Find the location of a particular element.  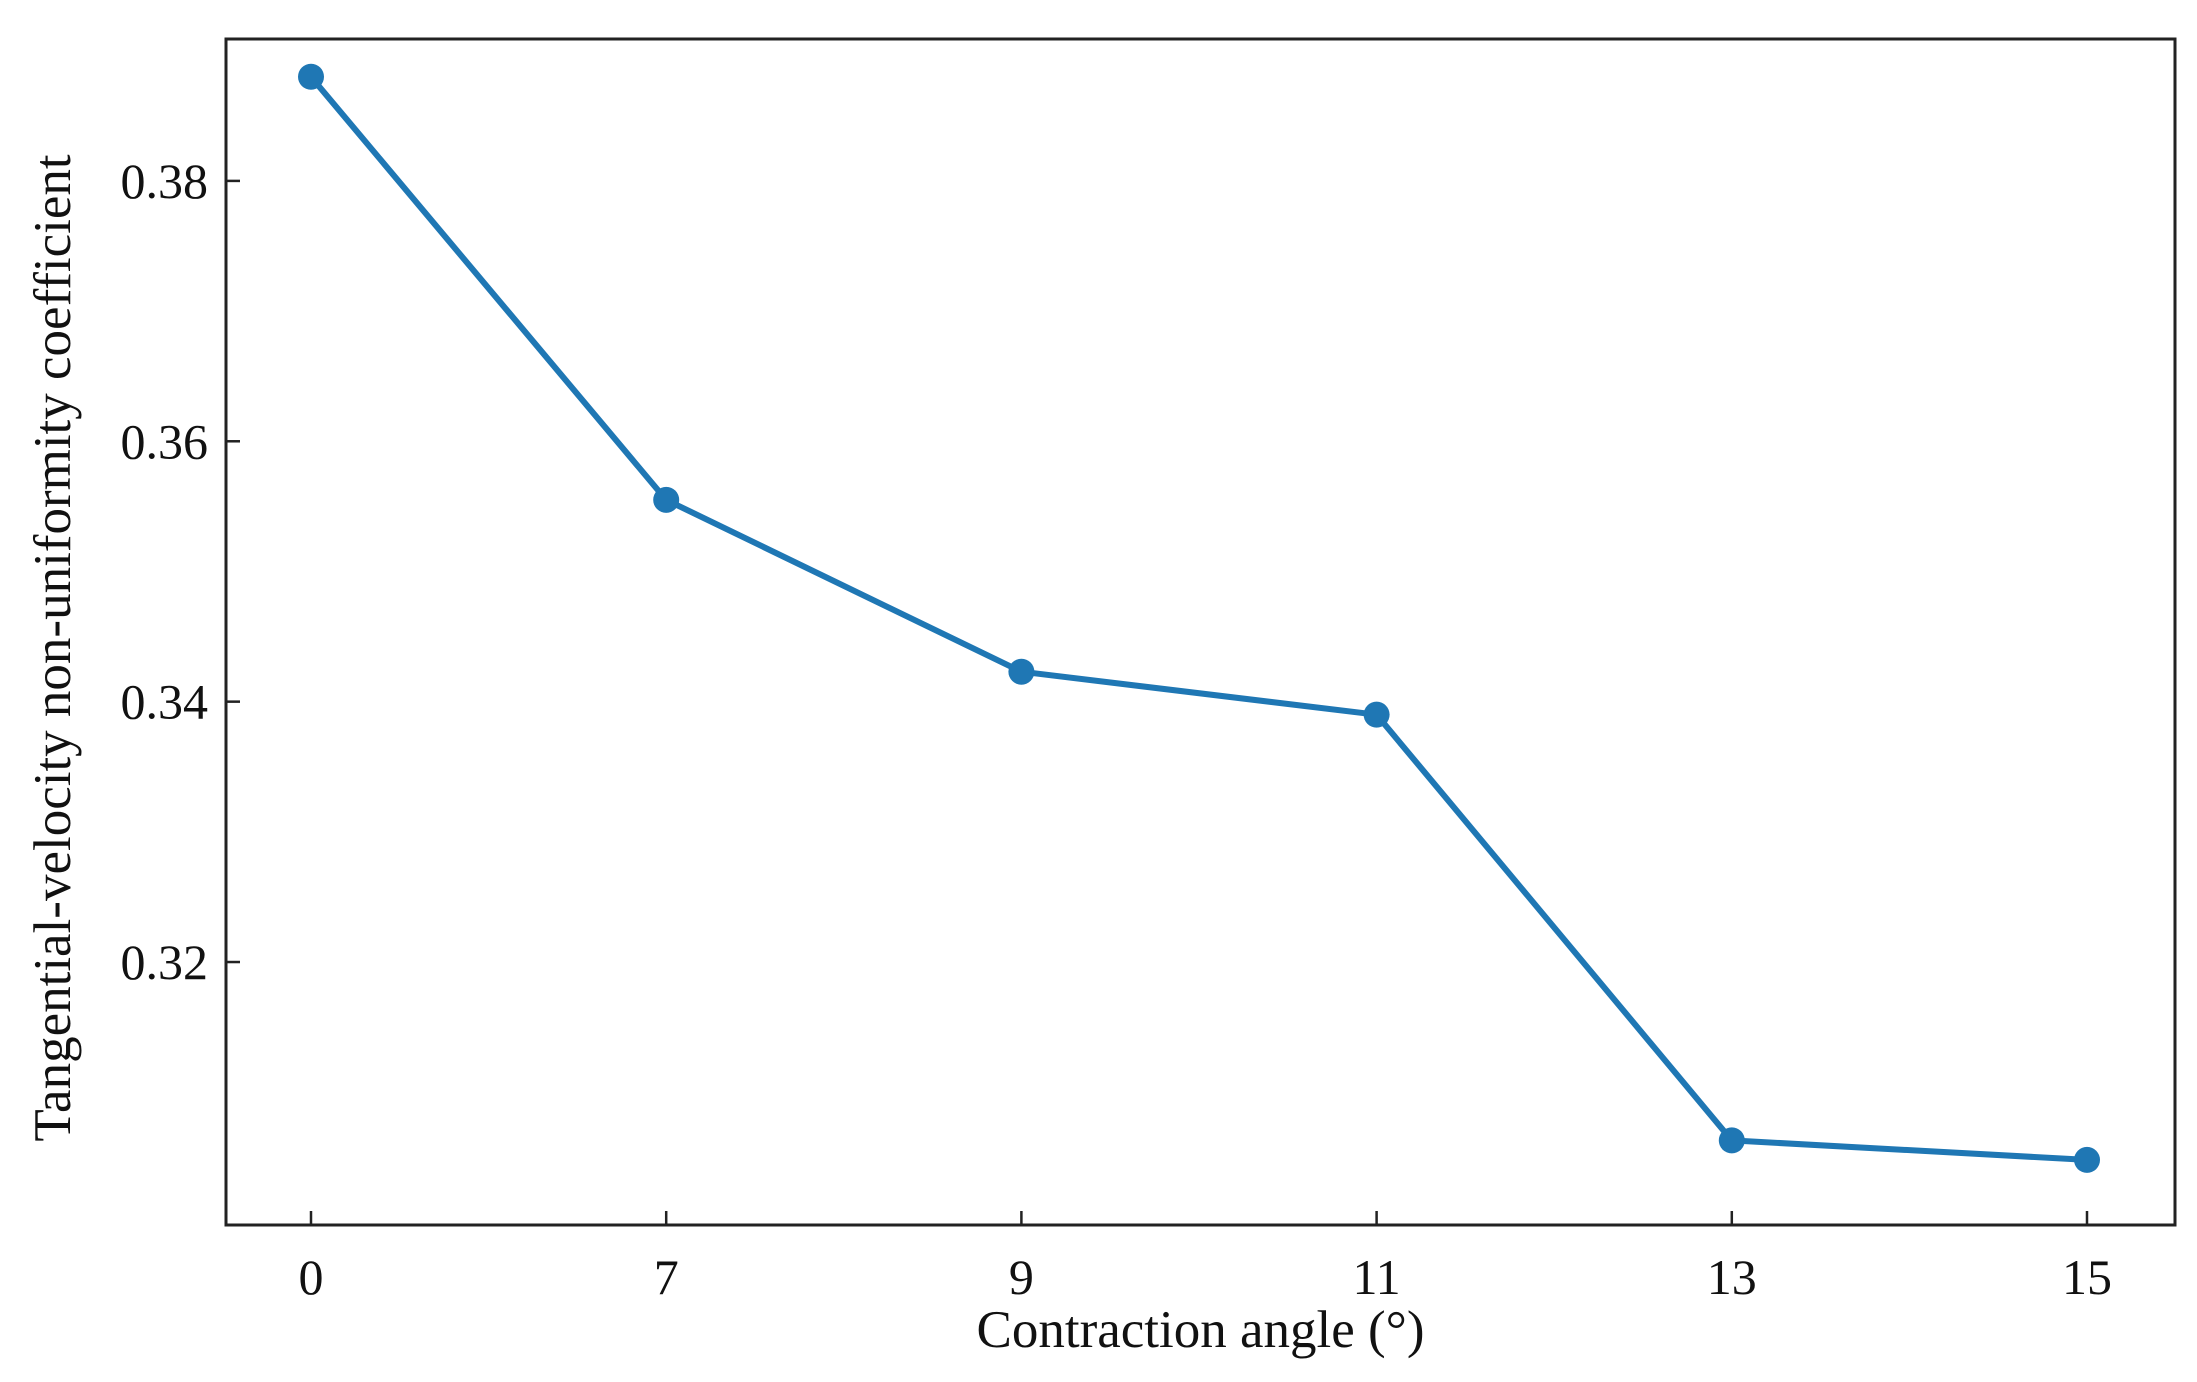

y-tick-label: 0.38 is located at coordinates (165, 181).